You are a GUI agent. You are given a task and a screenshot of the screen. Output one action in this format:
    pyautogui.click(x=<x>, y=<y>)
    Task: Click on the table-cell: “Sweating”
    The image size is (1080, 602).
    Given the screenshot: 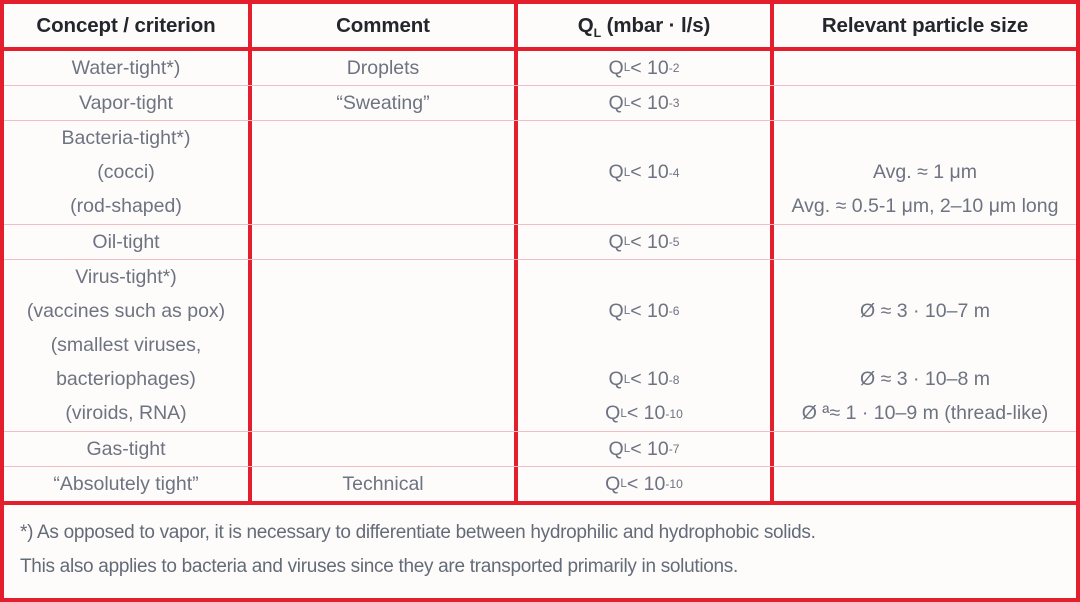 What is the action you would take?
    pyautogui.click(x=385, y=103)
    